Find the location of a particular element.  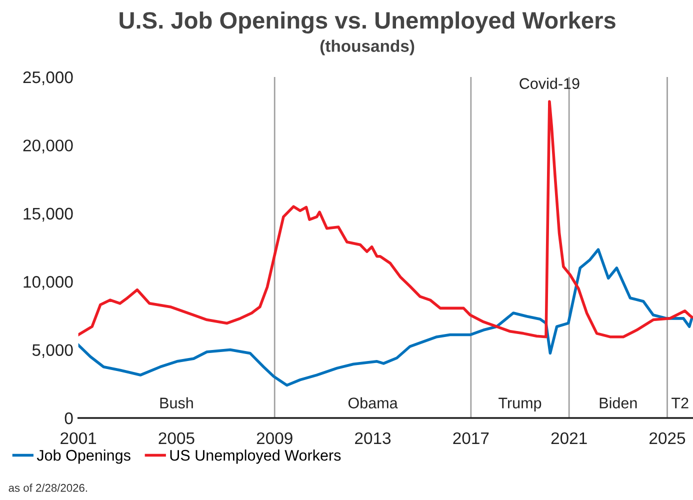

y-tick-label: 10,000 is located at coordinates (48, 283).